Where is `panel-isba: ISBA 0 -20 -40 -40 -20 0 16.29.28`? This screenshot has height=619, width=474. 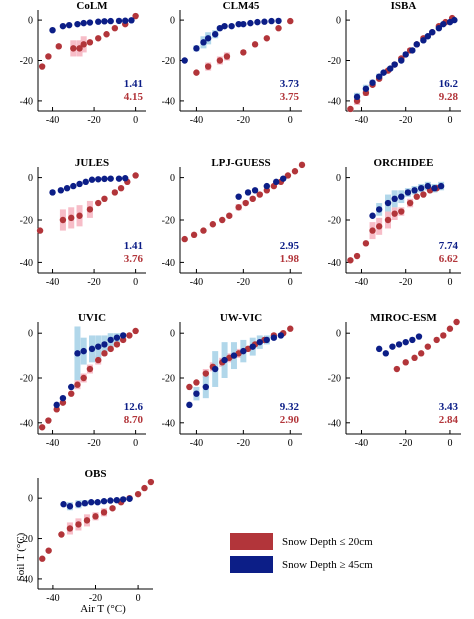
panel-isba: ISBA 0 -20 -40 -40 -20 0 16.29.28 is located at coordinates (394, 63).